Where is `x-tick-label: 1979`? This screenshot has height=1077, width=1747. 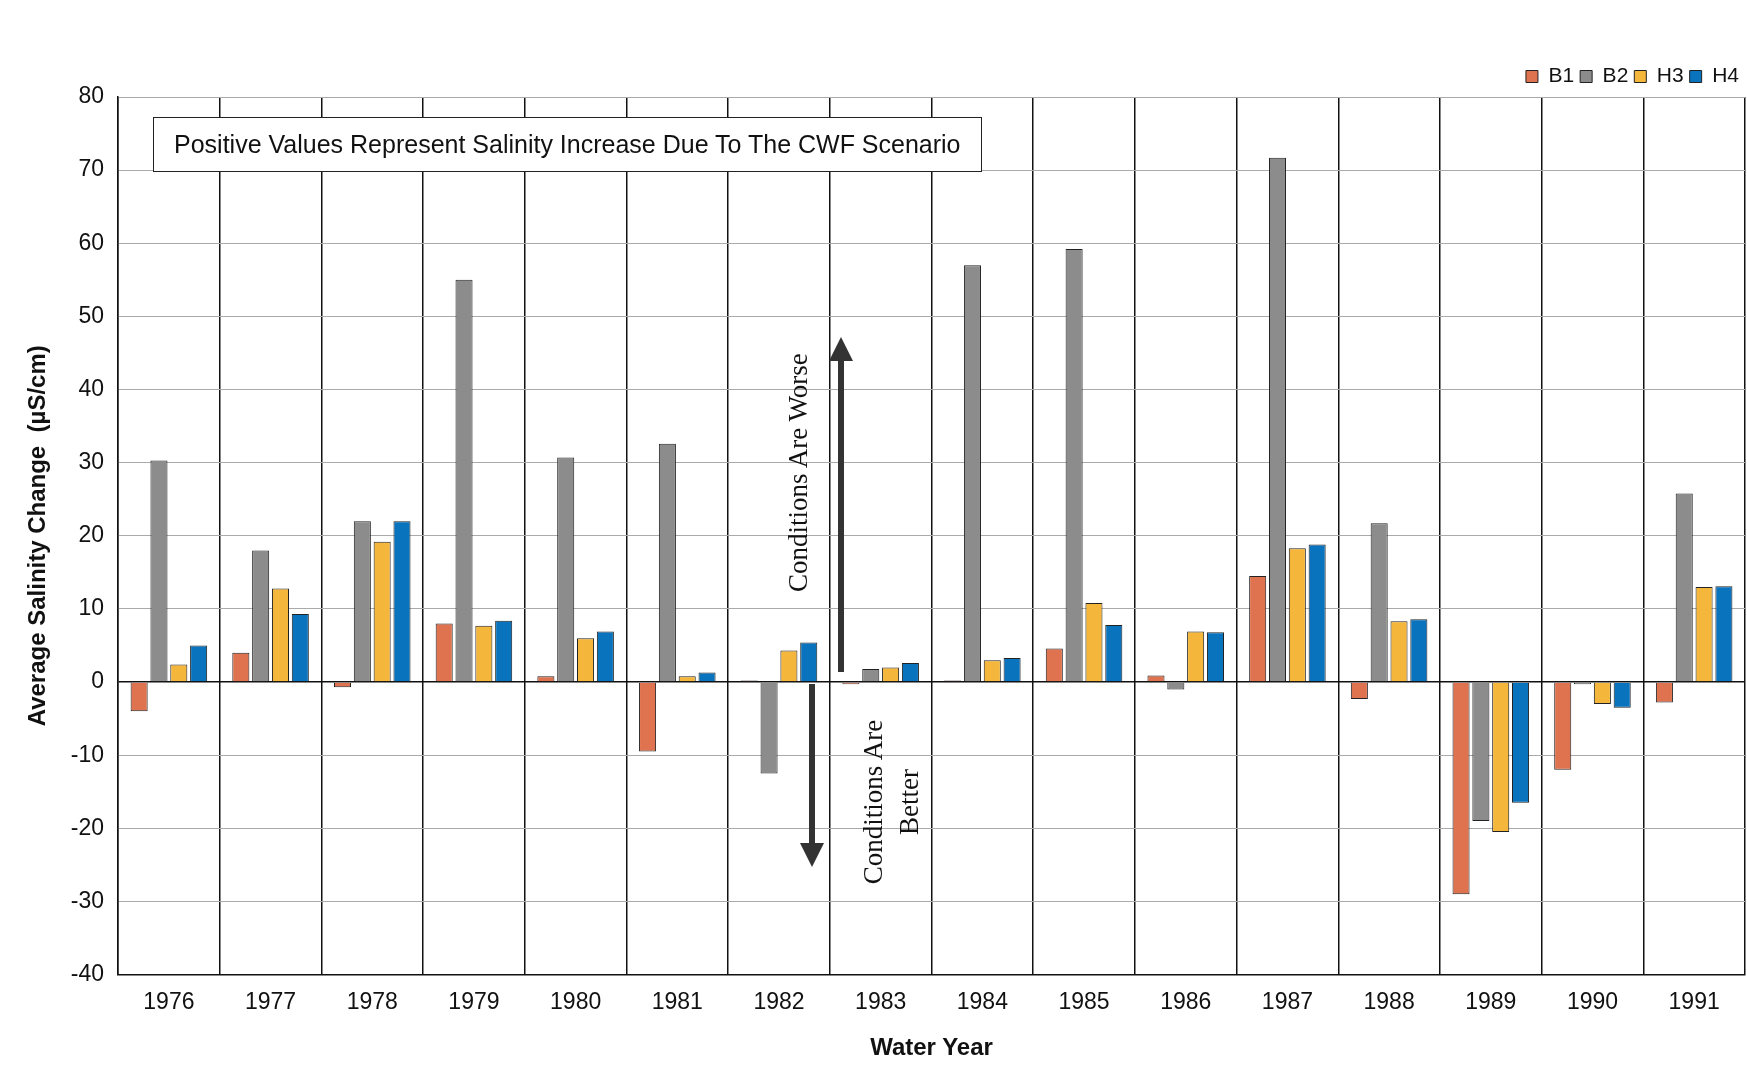 x-tick-label: 1979 is located at coordinates (474, 1000).